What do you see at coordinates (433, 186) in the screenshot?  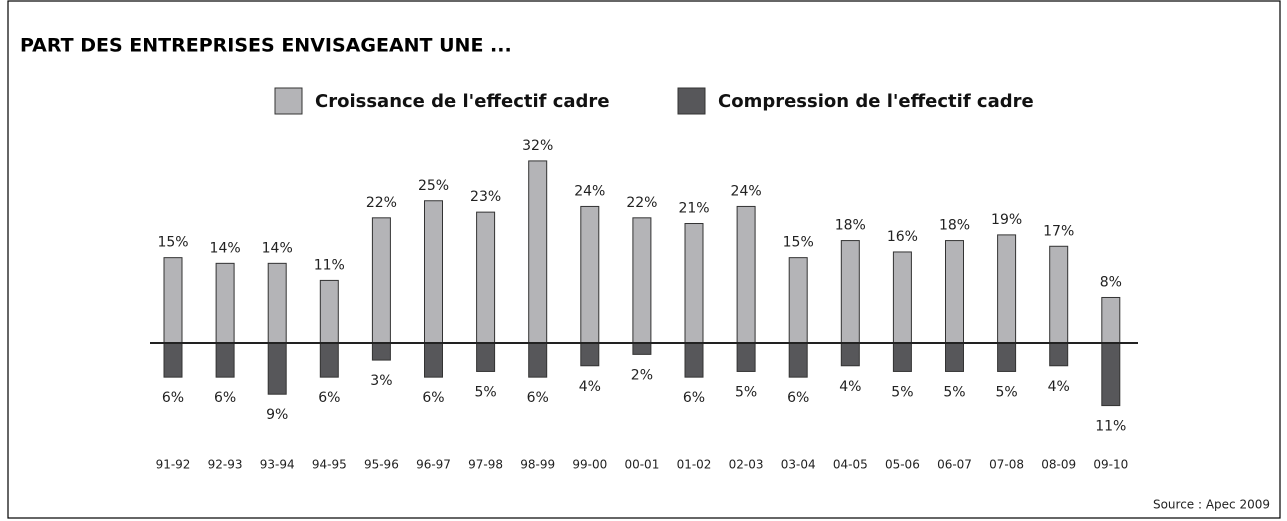 I see `value-label: 25%` at bounding box center [433, 186].